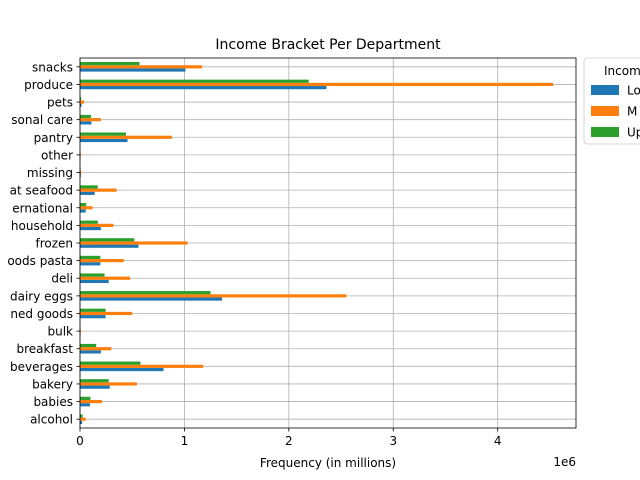 This screenshot has width=640, height=480. What do you see at coordinates (134, 243) in the screenshot?
I see `bar-M-frozen` at bounding box center [134, 243].